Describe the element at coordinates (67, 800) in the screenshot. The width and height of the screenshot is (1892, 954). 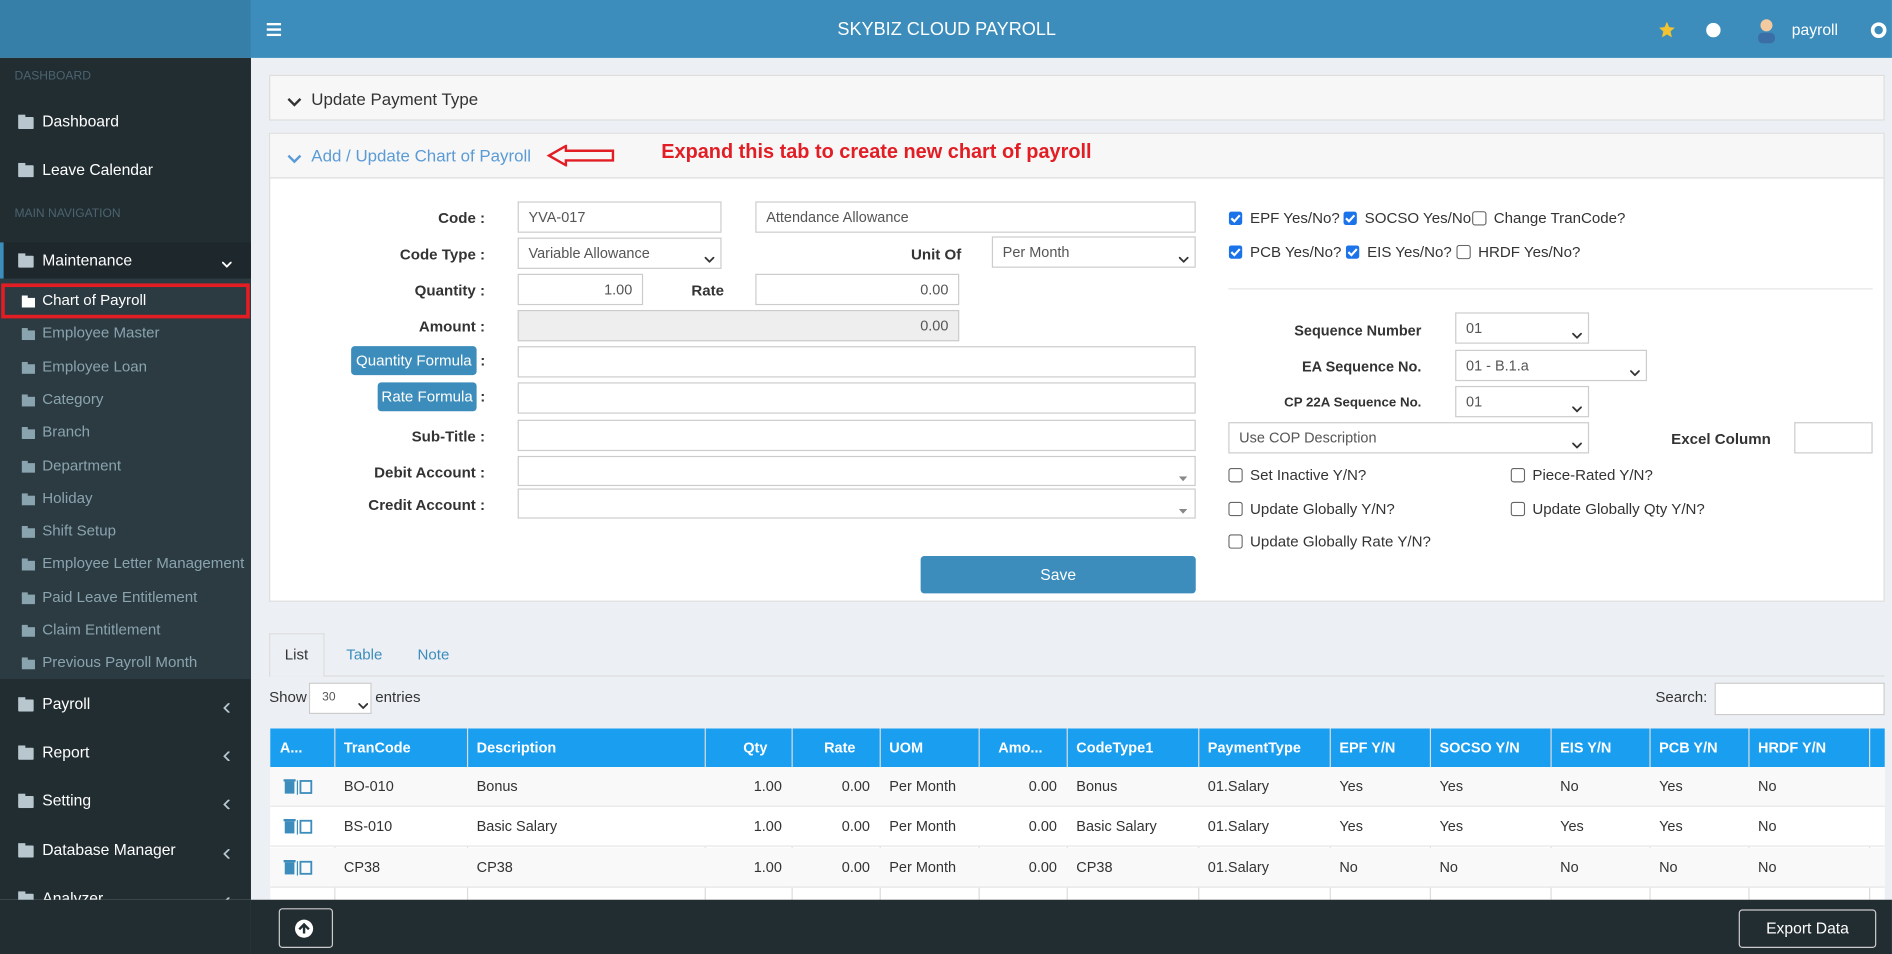
I see `menu-item: Setting` at that location.